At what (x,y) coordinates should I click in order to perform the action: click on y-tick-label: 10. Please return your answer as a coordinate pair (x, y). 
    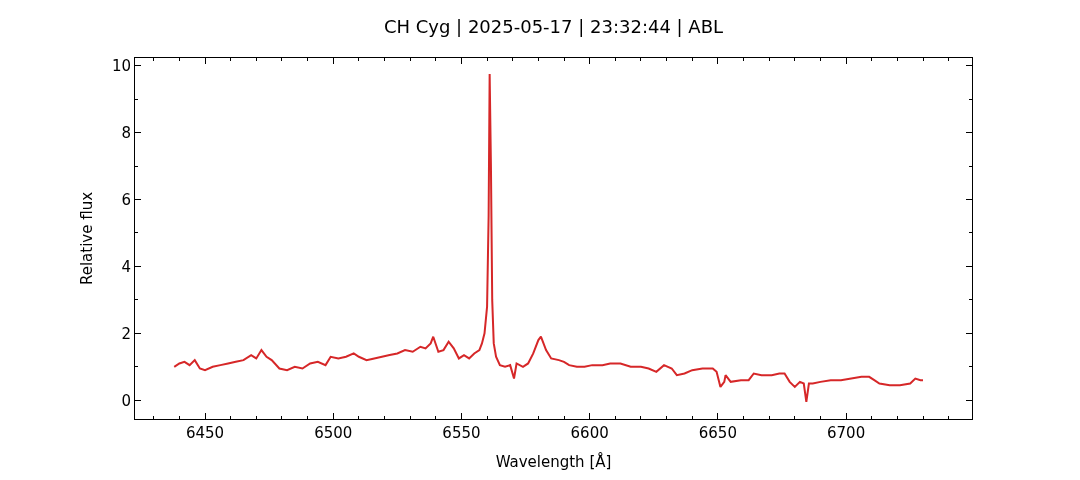
    Looking at the image, I should click on (121, 65).